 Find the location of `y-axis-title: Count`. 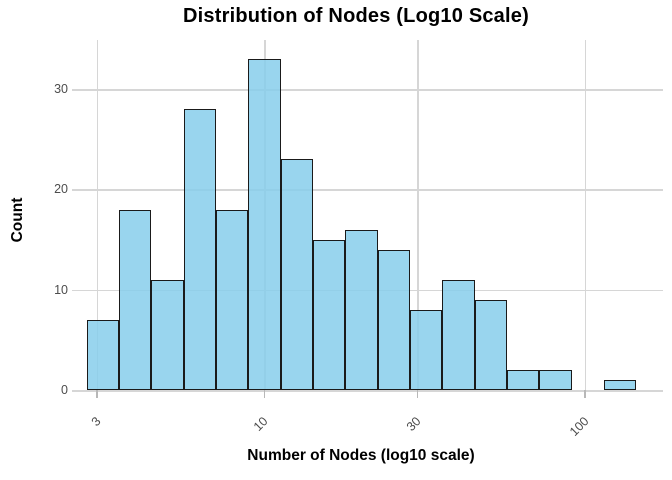

y-axis-title: Count is located at coordinates (17, 220).